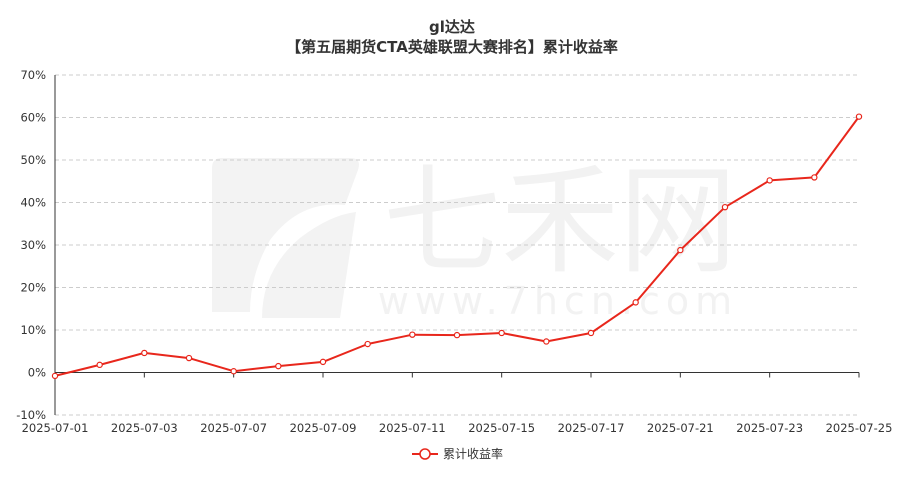 This screenshot has height=478, width=904. I want to click on legend: 累计收益率, so click(457, 453).